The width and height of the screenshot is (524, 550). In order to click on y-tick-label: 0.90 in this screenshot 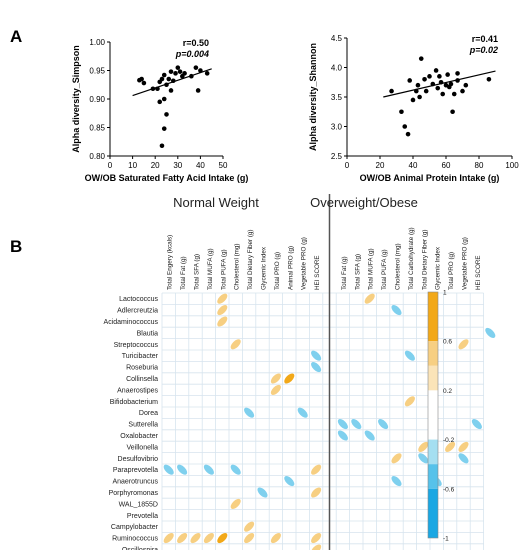, I will do `click(97, 99)`.